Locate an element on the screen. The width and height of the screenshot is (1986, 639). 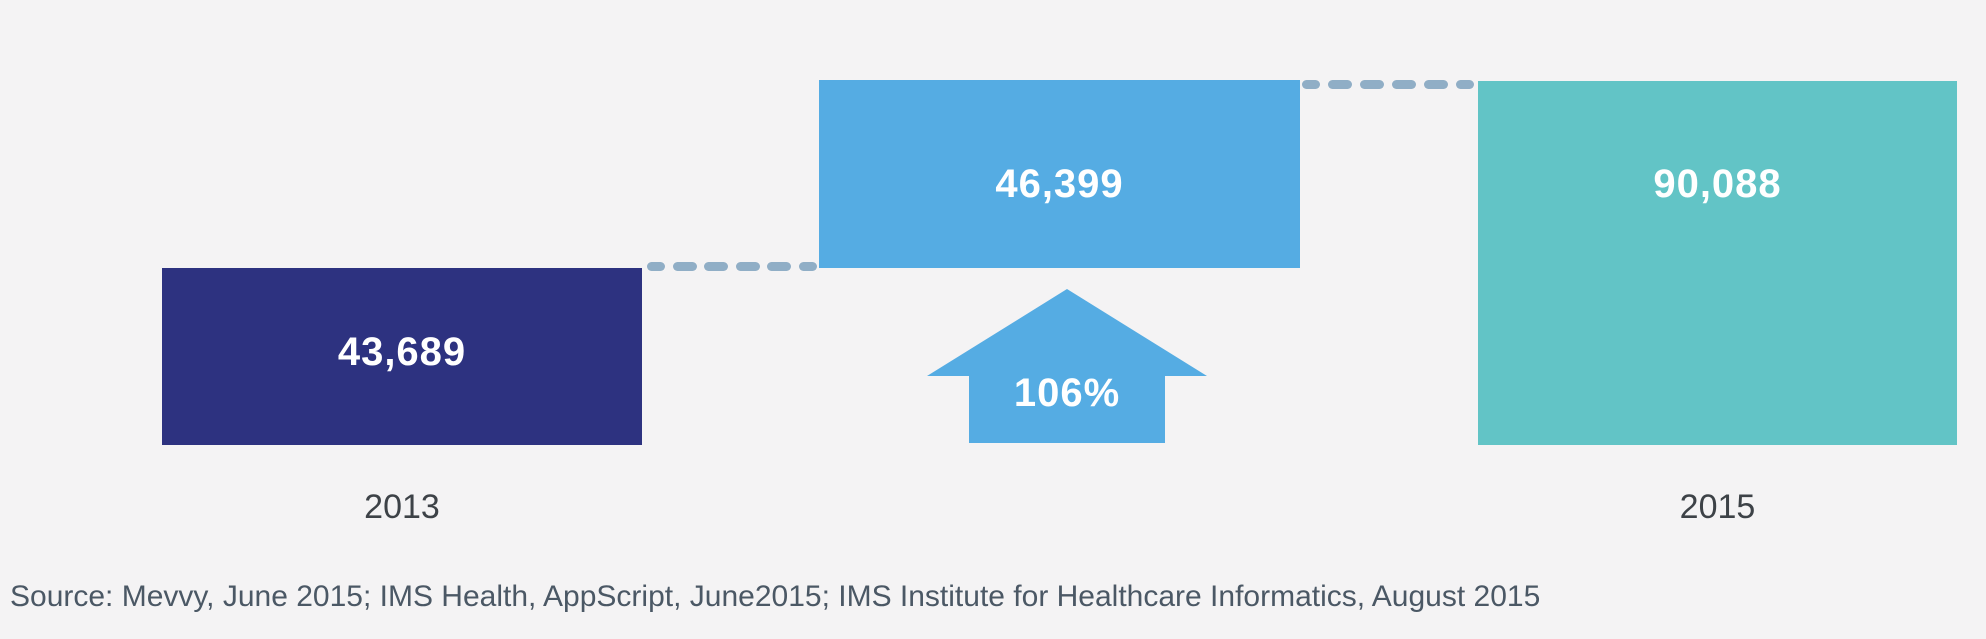
up-arrow-shape is located at coordinates (1067, 366).